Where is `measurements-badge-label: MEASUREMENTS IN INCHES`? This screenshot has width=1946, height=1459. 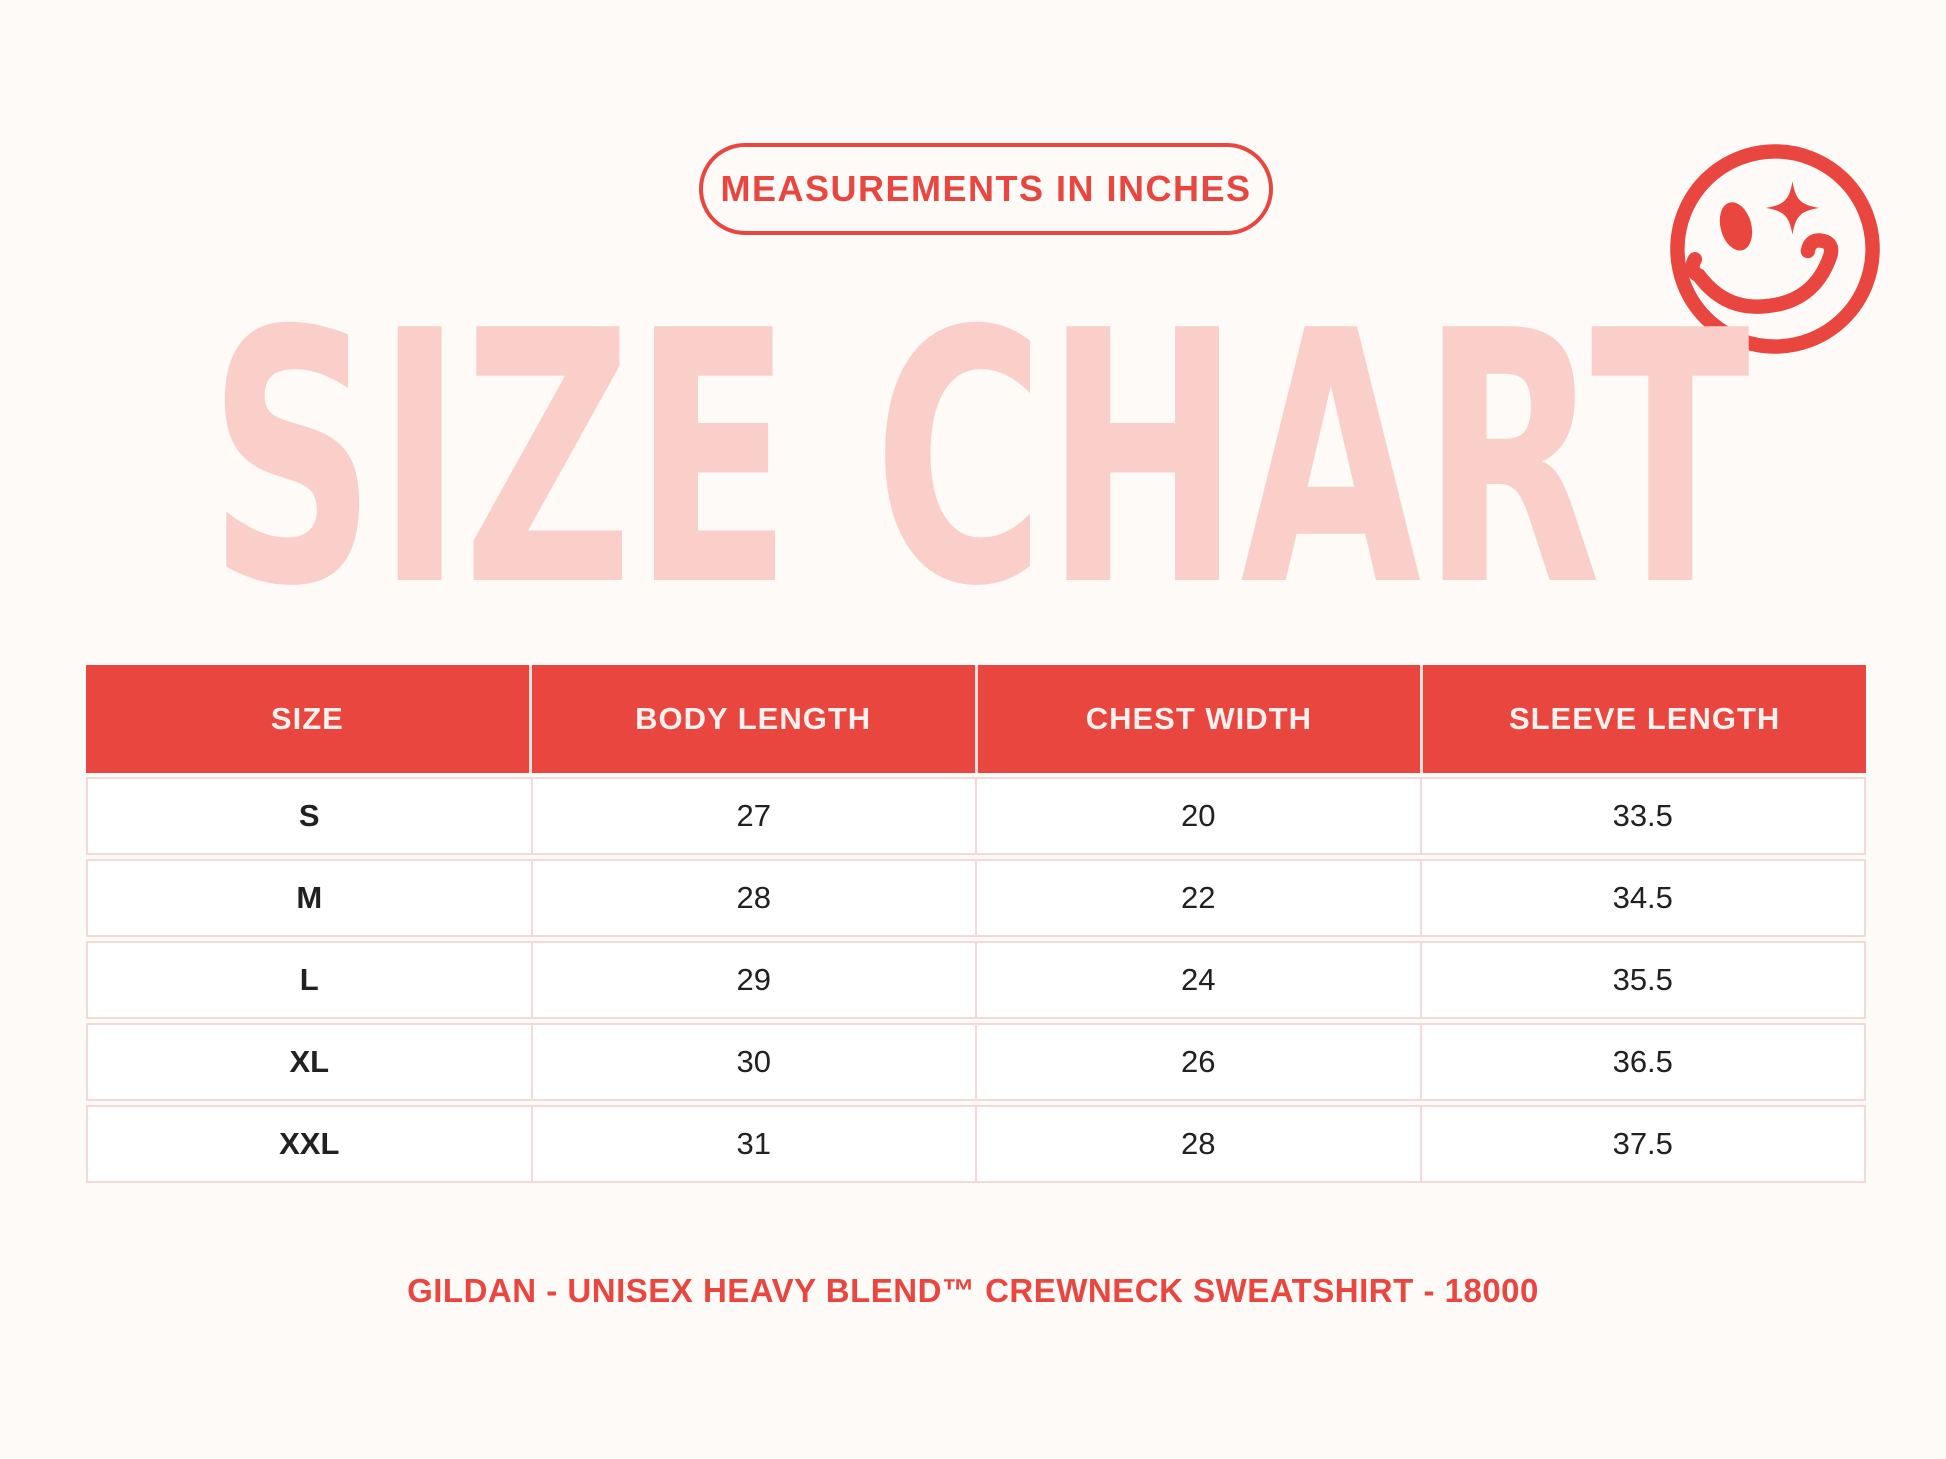
measurements-badge-label: MEASUREMENTS IN INCHES is located at coordinates (986, 188).